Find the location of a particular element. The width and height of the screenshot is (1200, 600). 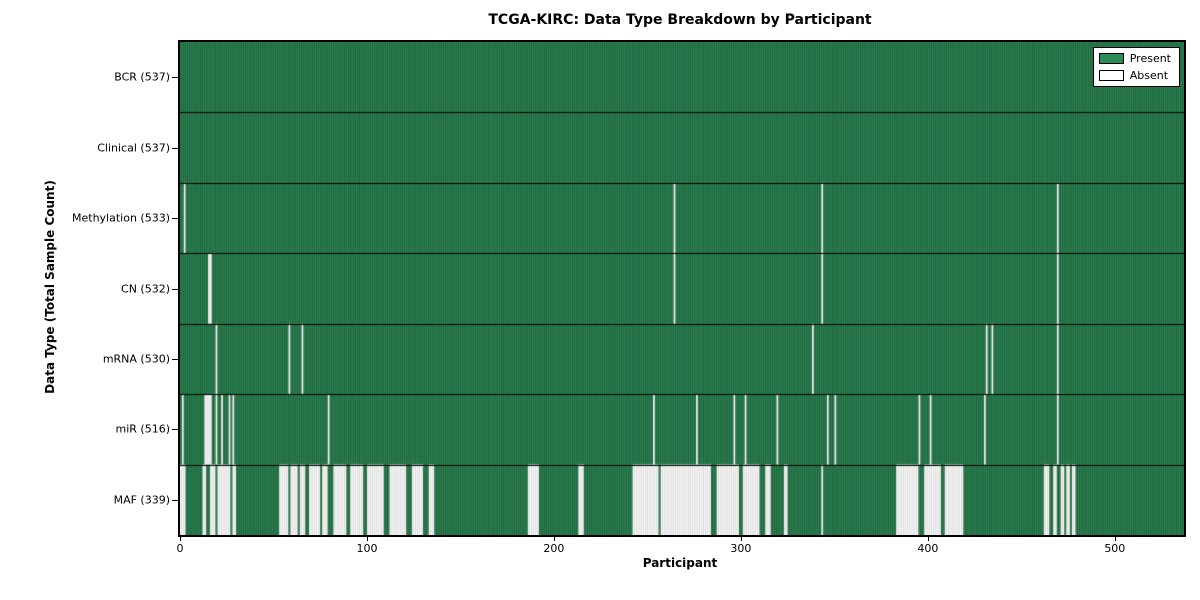

absent-swatch-icon is located at coordinates (1111, 75).